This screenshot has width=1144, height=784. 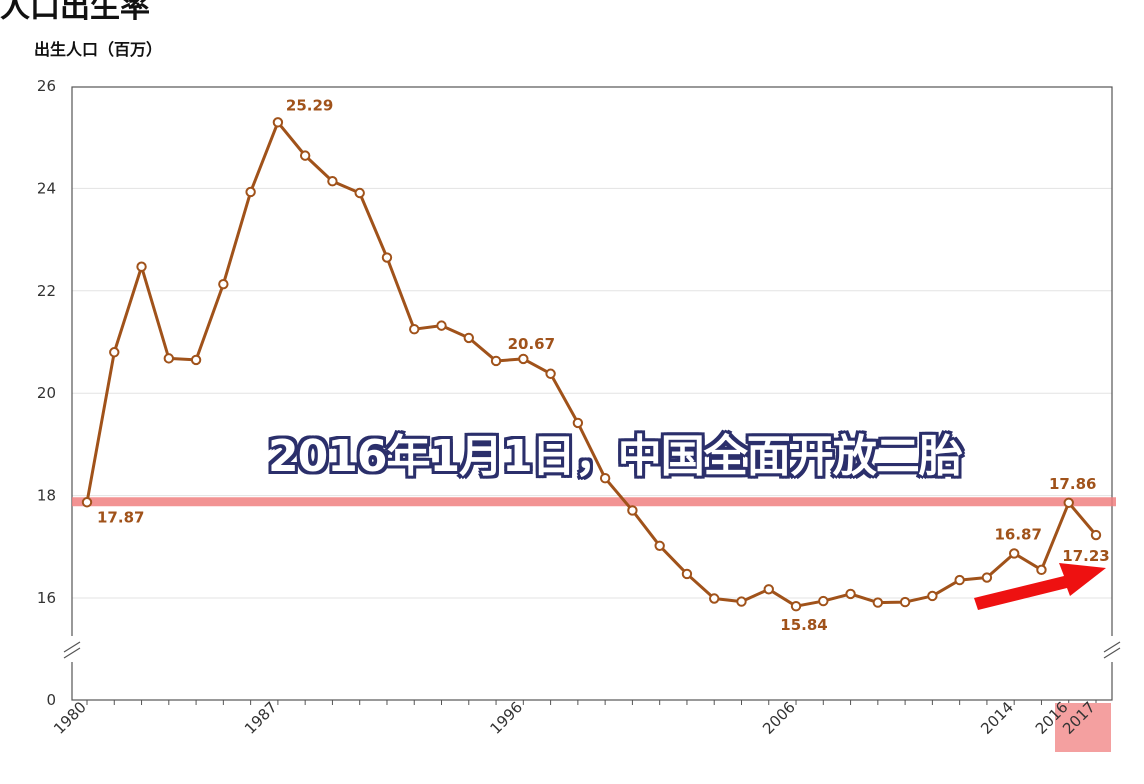 What do you see at coordinates (615, 456) in the screenshot?
I see `overlay-caption: 2016年1月1日，中国全面开放二胎` at bounding box center [615, 456].